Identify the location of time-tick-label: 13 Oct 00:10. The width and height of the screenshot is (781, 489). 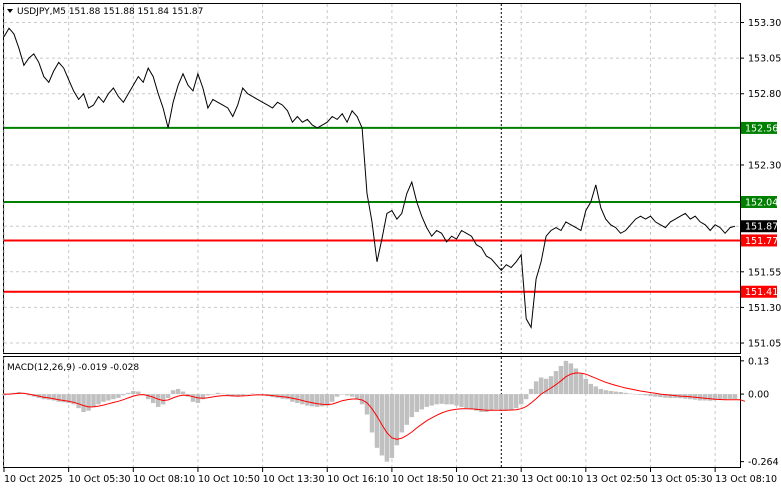
(552, 479).